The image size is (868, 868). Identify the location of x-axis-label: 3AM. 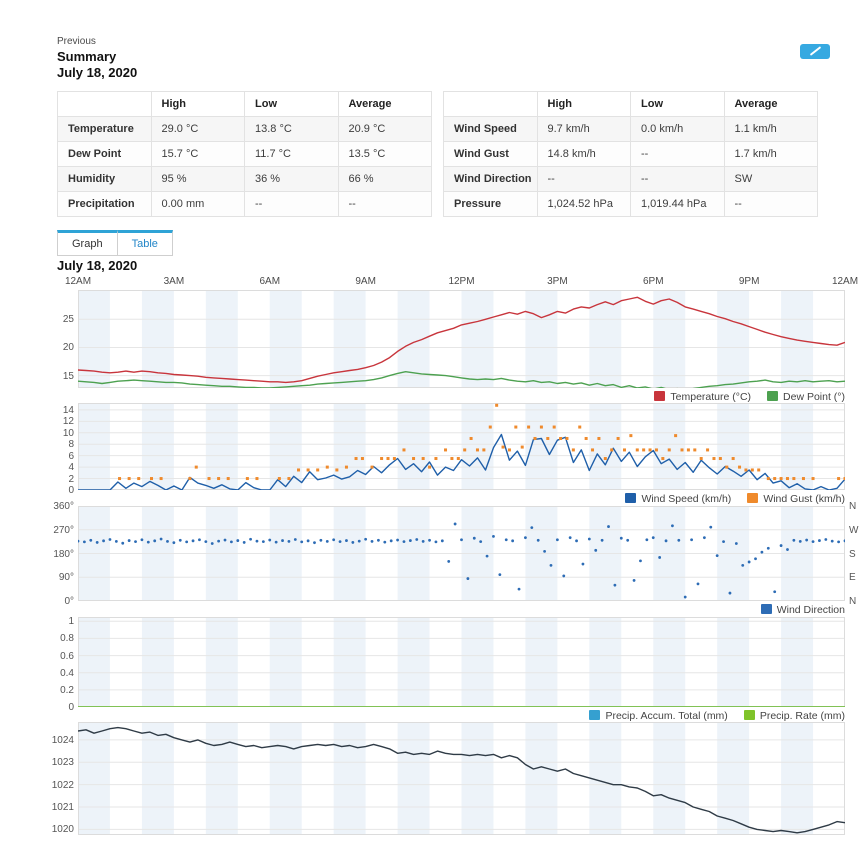
(174, 281).